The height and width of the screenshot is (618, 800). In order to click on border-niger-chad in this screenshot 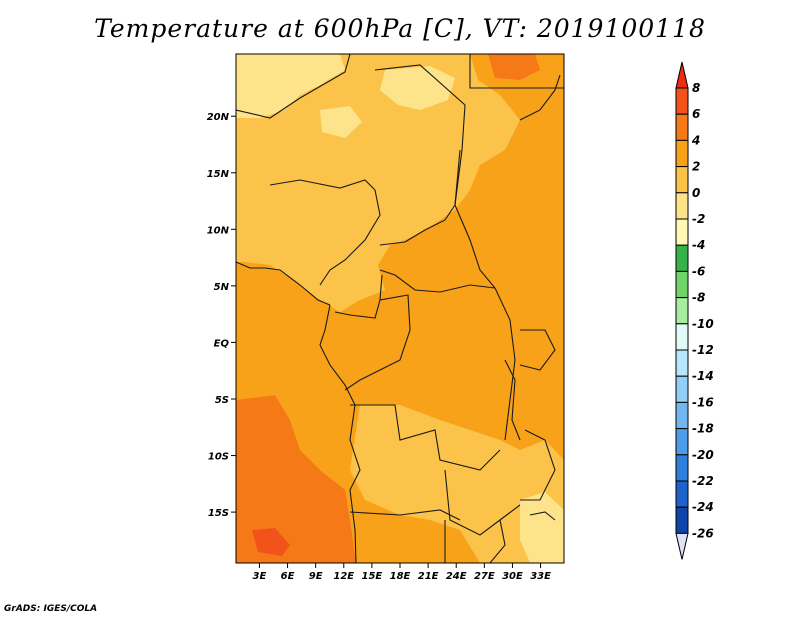, I will do `click(420, 135)`.